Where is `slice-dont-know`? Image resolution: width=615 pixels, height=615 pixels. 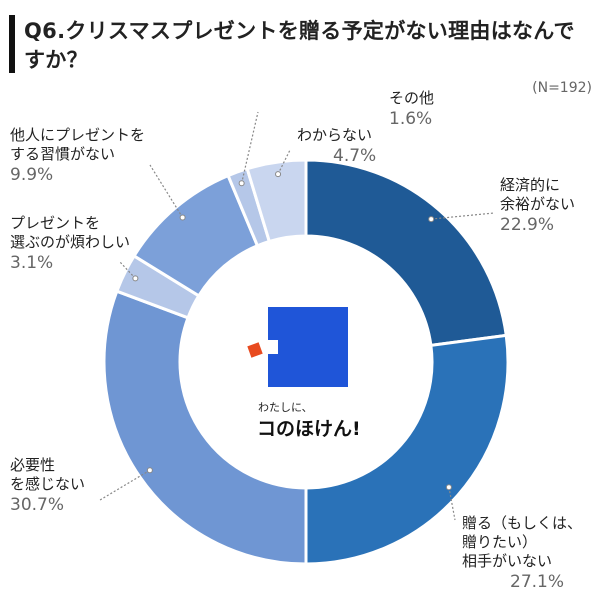
slice-dont-know is located at coordinates (276, 201).